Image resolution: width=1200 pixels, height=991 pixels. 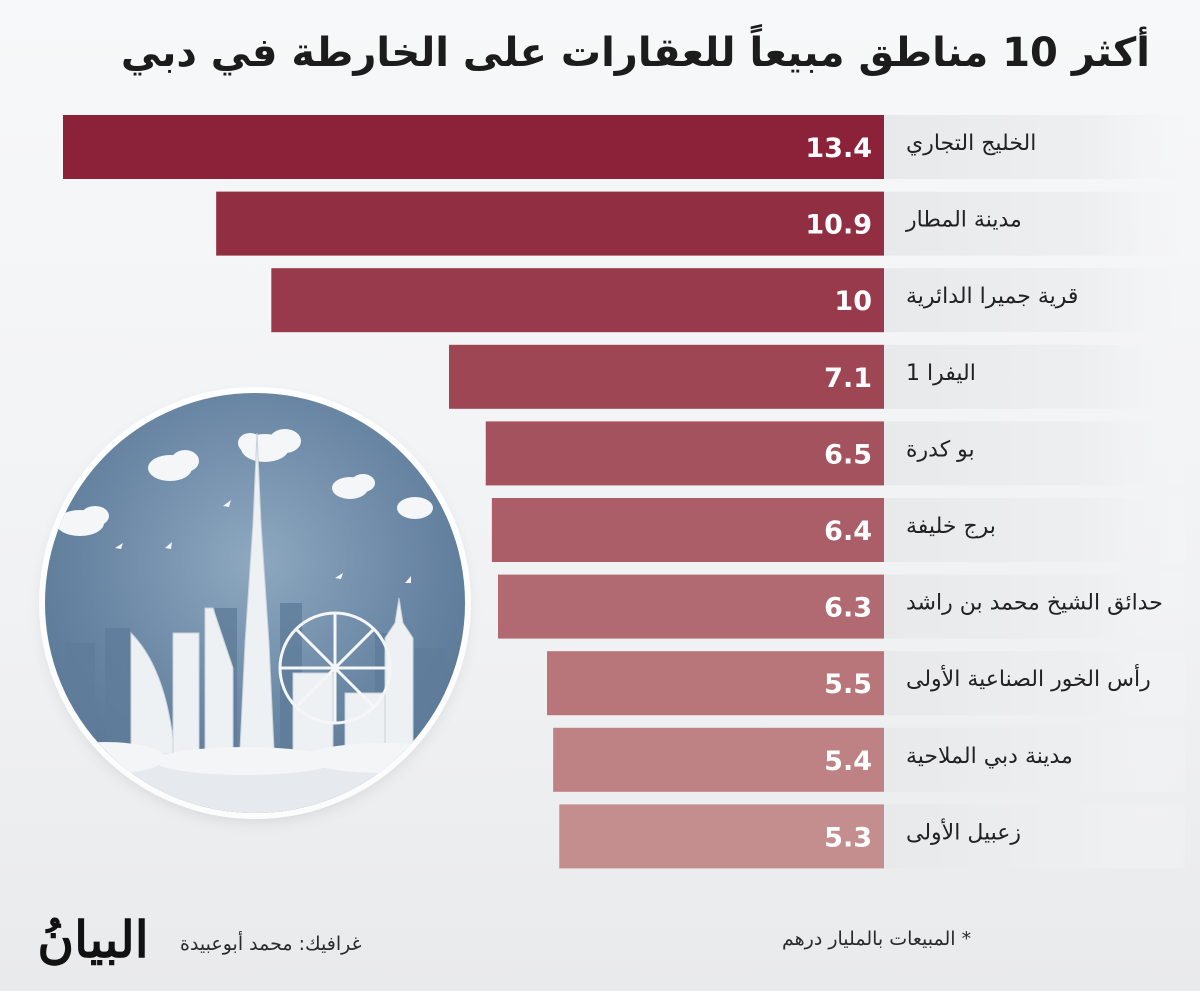 What do you see at coordinates (1028, 678) in the screenshot?
I see `category-label: رأس الخور الصناعية الأولى` at bounding box center [1028, 678].